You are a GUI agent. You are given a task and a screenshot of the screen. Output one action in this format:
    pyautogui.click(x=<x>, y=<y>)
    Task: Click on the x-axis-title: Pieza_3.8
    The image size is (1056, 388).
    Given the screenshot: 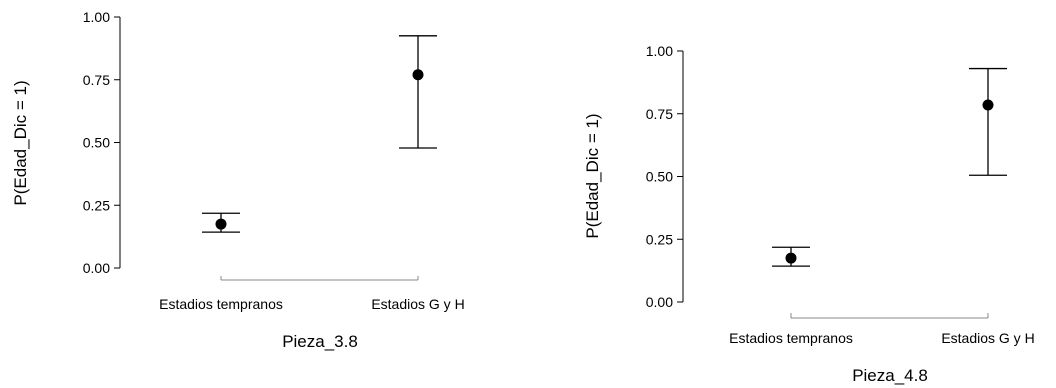 What is the action you would take?
    pyautogui.click(x=320, y=341)
    